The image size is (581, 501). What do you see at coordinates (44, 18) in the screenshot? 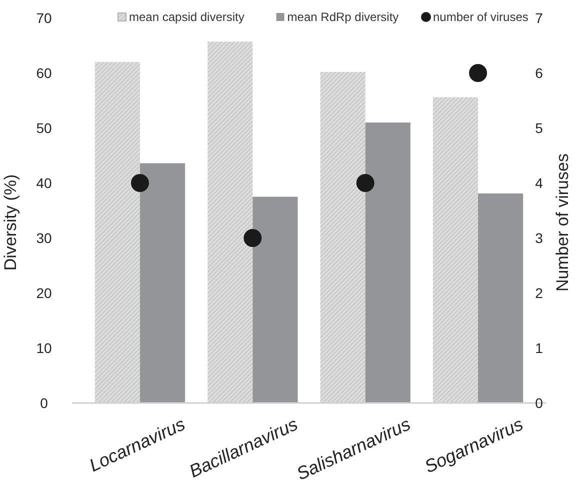
I see `y-tick-label: 70` at bounding box center [44, 18].